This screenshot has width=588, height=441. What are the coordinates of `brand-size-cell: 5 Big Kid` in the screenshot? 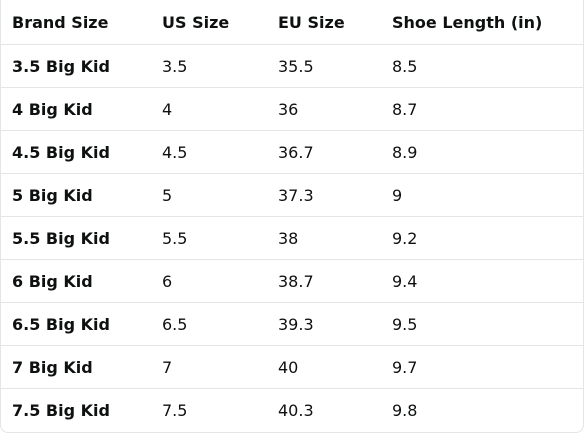 It's located at (52, 195).